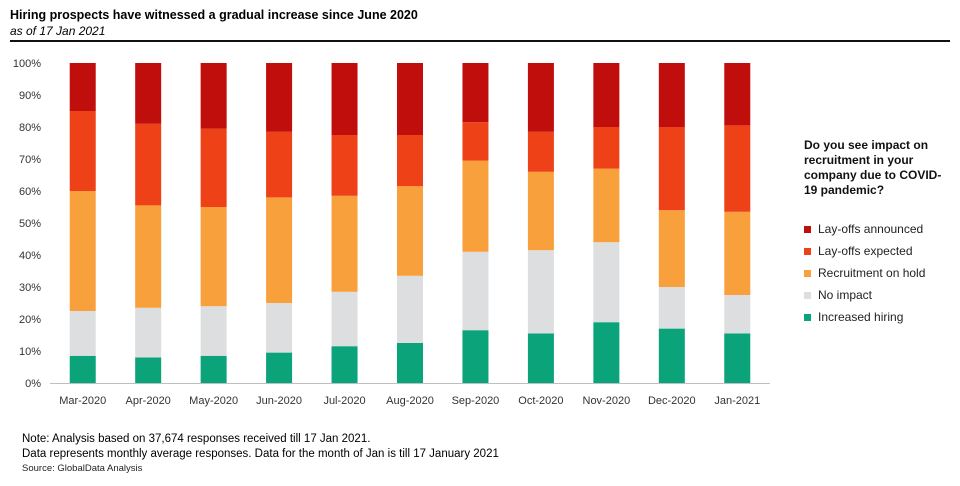 The image size is (960, 486). What do you see at coordinates (344, 401) in the screenshot?
I see `x-tick-label: Jul-2020` at bounding box center [344, 401].